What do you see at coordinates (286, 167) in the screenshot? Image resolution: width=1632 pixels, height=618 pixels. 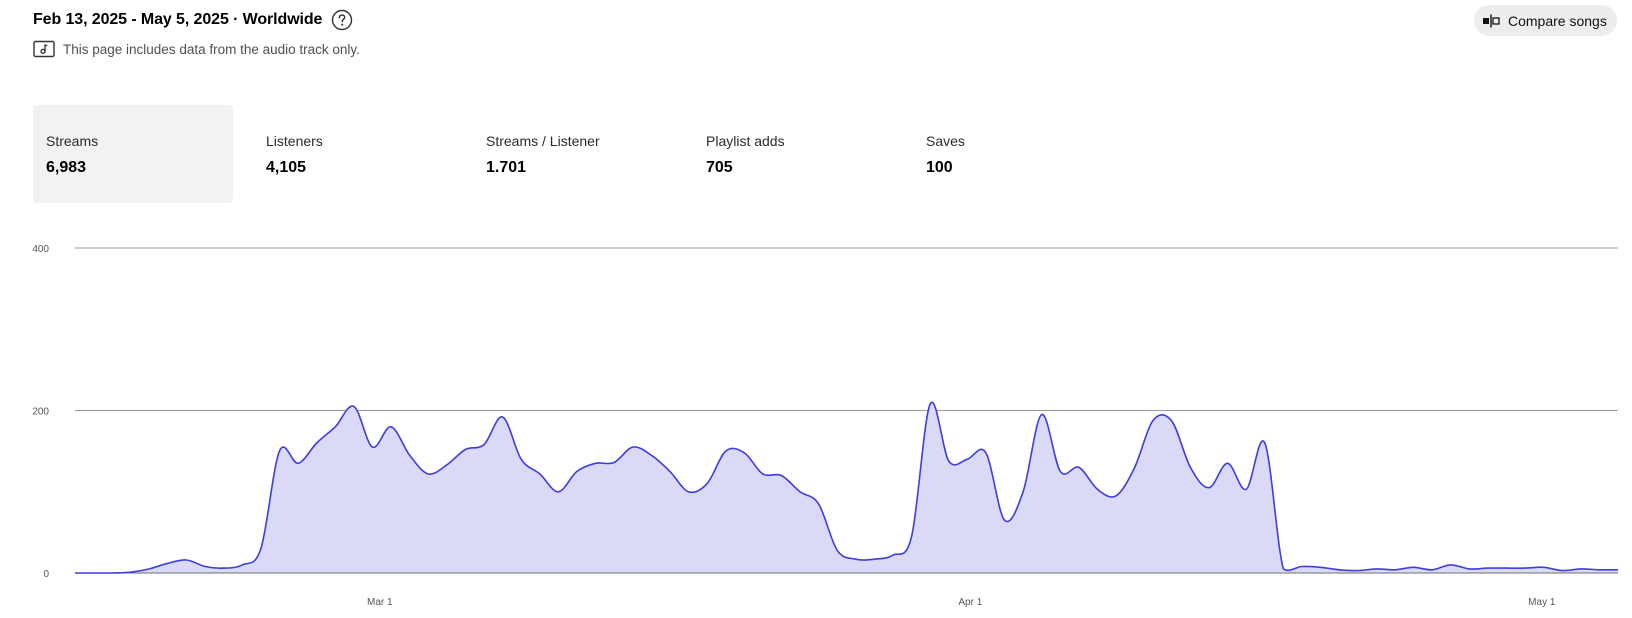 I see `metric-value: 4,105` at bounding box center [286, 167].